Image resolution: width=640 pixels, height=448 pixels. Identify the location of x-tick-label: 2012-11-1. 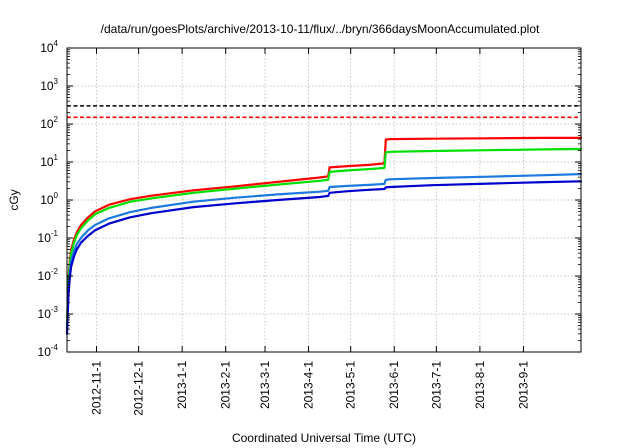
(96, 388).